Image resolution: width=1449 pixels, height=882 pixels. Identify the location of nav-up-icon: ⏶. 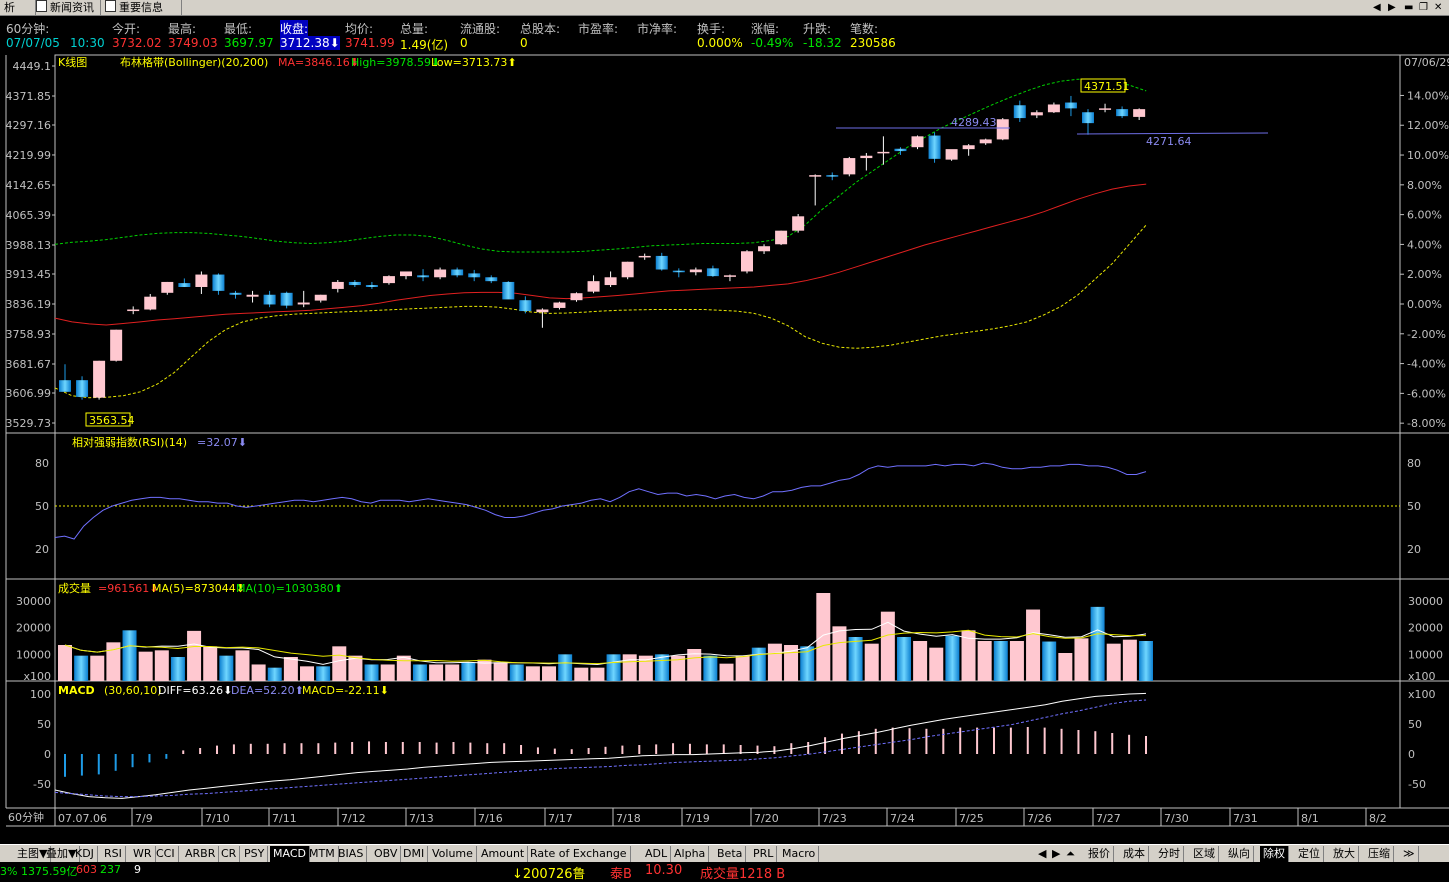
(1070, 853).